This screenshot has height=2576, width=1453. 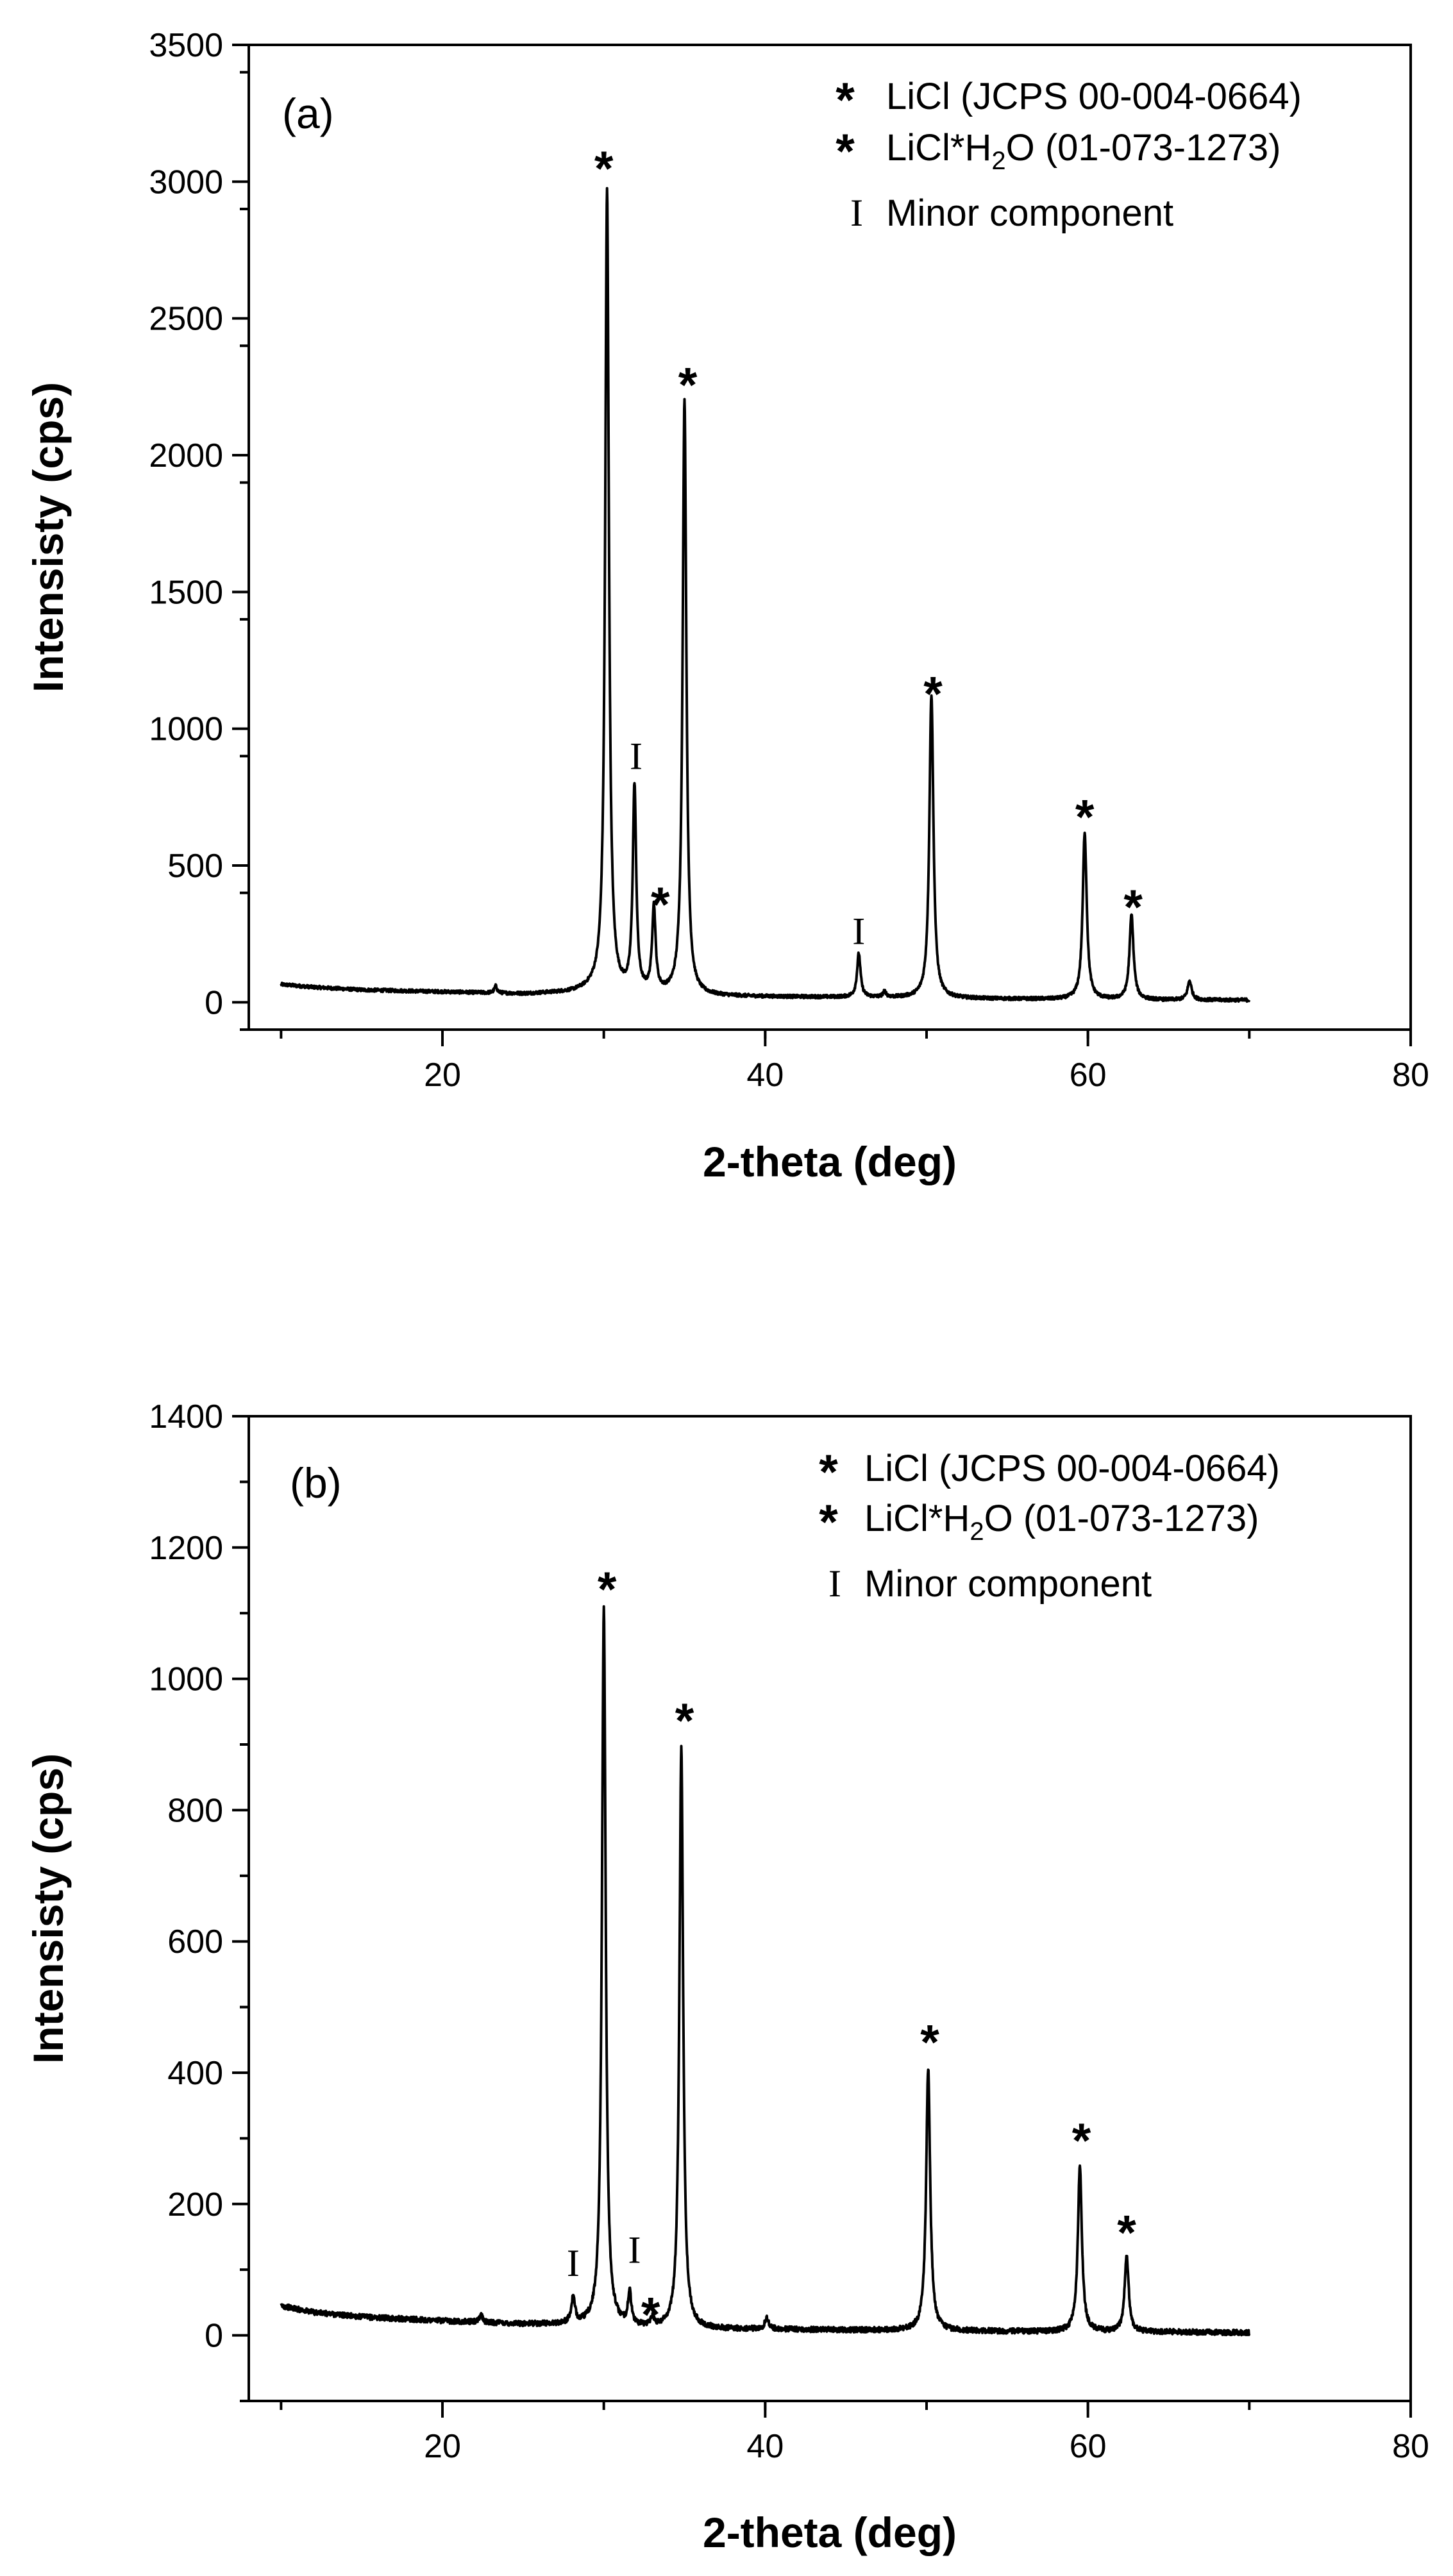 I want to click on y-tick-label: 800, so click(x=195, y=1810).